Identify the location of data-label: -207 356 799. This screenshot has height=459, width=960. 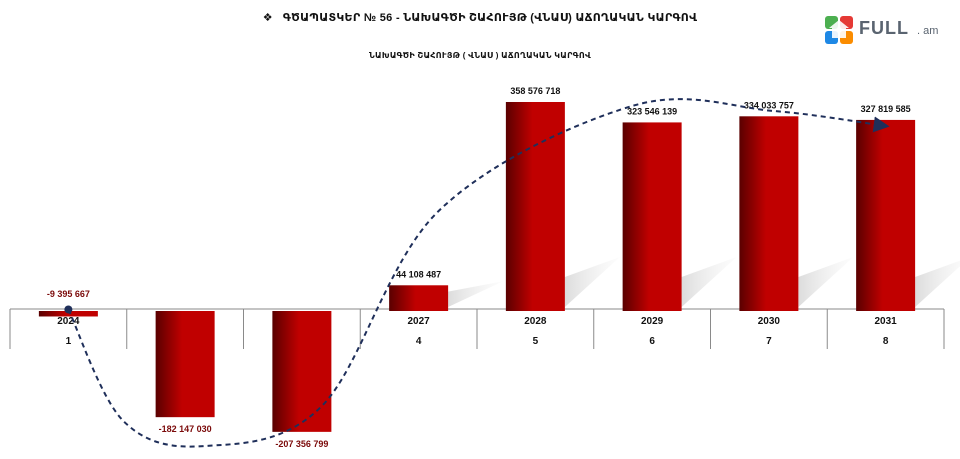
(301, 444).